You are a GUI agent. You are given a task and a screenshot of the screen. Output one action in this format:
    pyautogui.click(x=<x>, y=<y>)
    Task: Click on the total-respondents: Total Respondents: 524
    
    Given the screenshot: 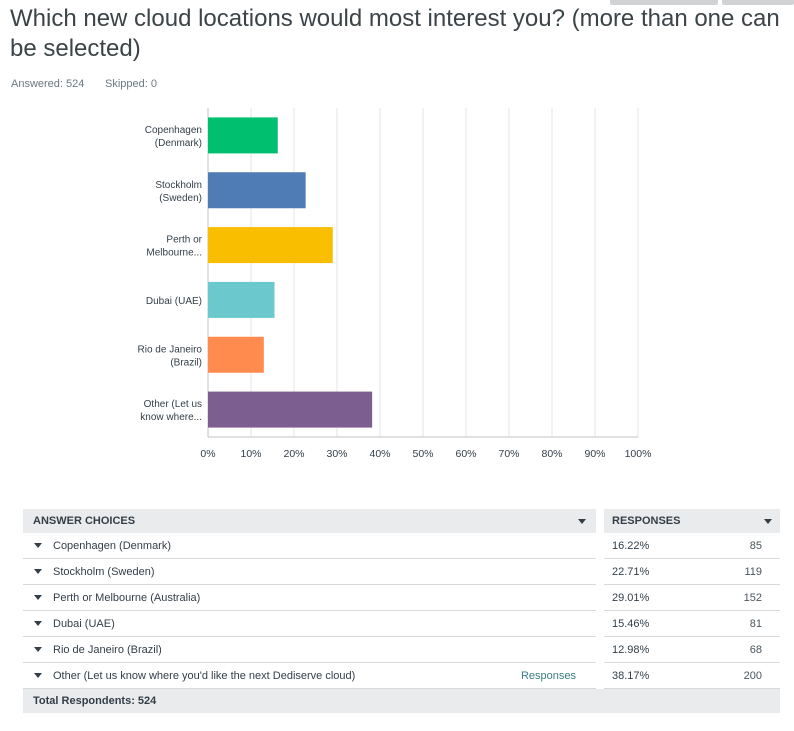 What is the action you would take?
    pyautogui.click(x=401, y=700)
    